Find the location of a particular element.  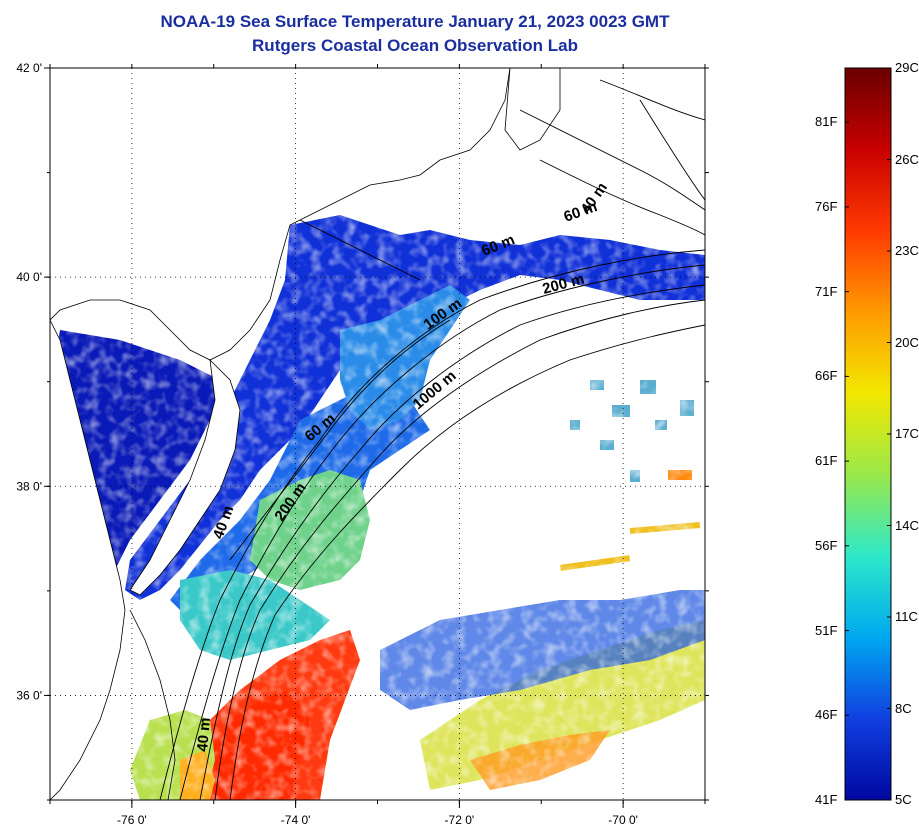

map-subtitle: Rutgers Coastal Ocean Observation Lab is located at coordinates (415, 45).